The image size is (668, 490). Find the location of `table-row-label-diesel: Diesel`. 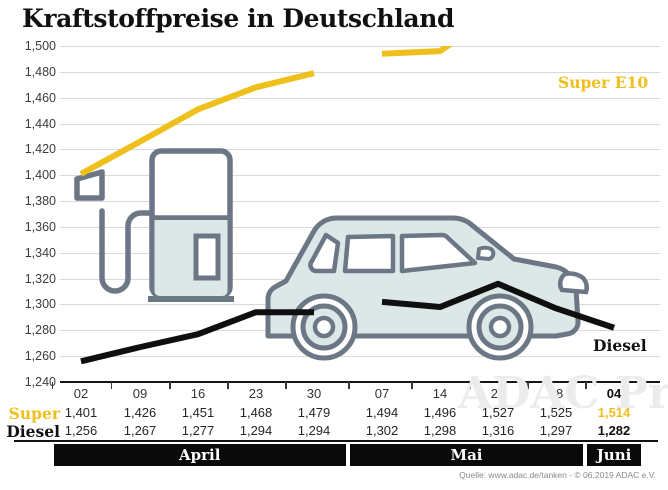

table-row-label-diesel: Diesel is located at coordinates (33, 431).